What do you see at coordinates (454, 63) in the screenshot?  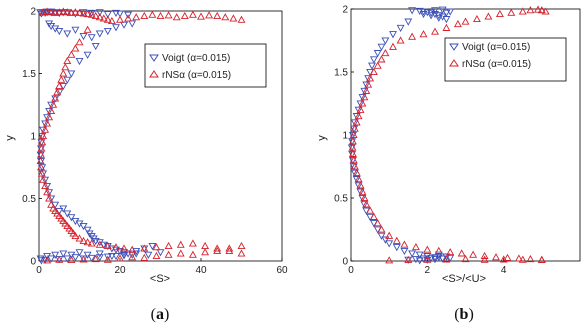 I see `legend-marker-rns-b` at bounding box center [454, 63].